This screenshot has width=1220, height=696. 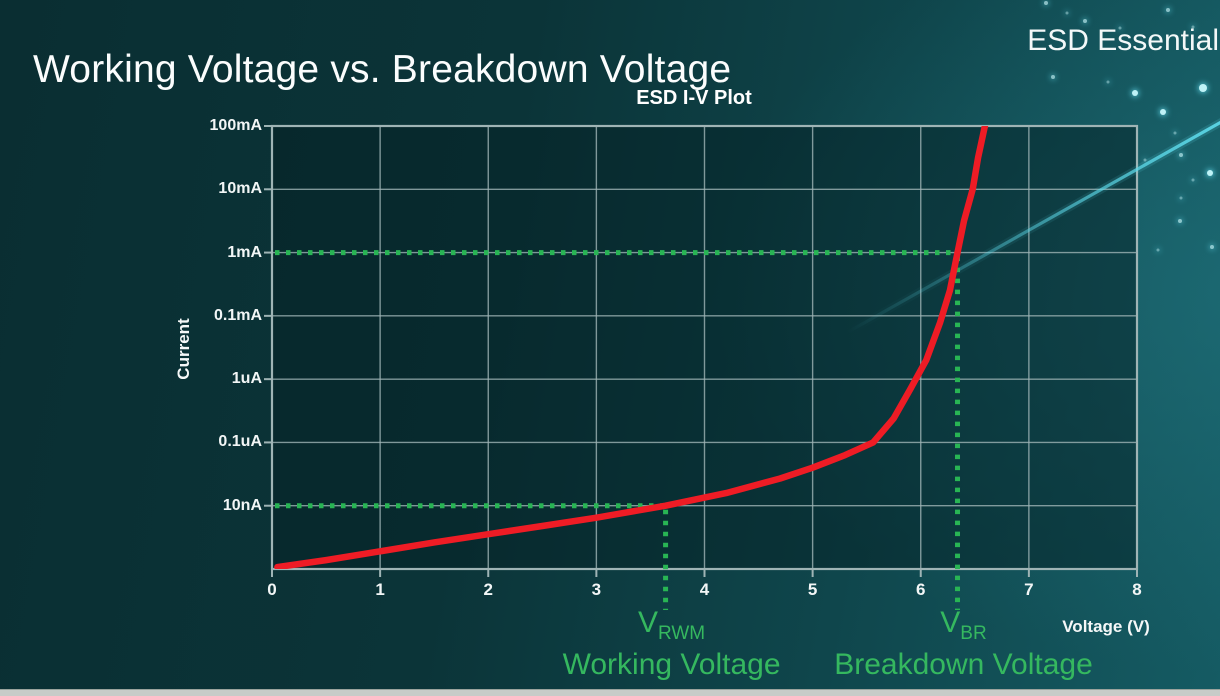 I want to click on y-tick-label: 100mA, so click(x=235, y=125).